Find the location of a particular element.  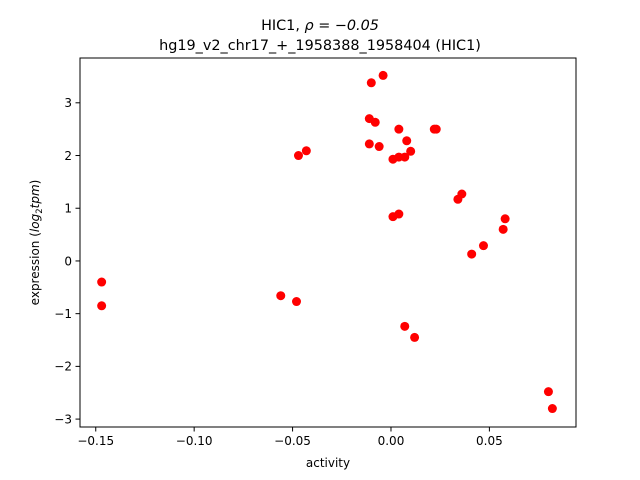

x-axis-ticks: −0.15 −0.10 −0.05 0.00 0.05 is located at coordinates (290, 437).